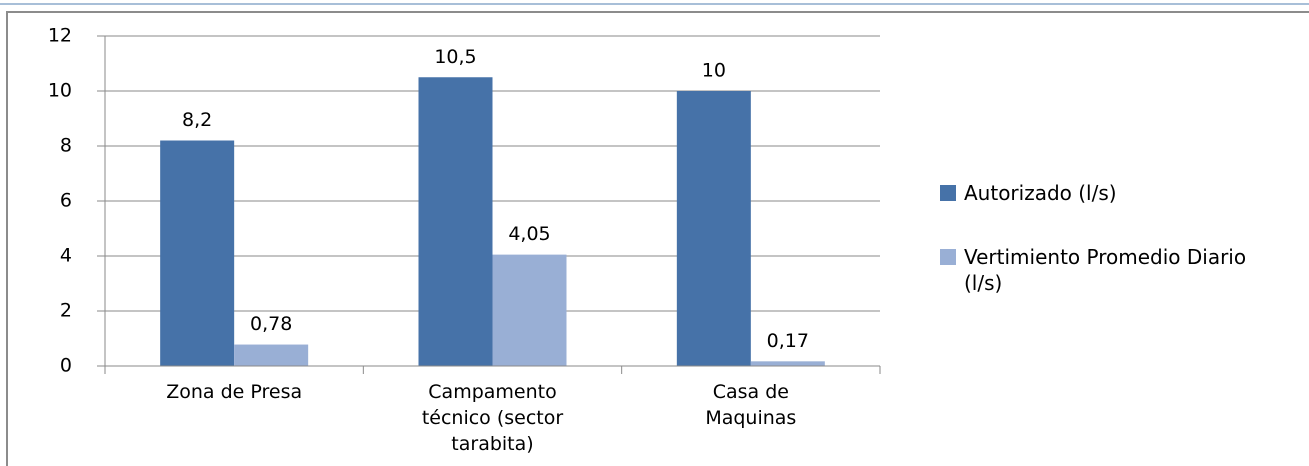 This screenshot has height=466, width=1309. I want to click on value-label: 10, so click(714, 71).